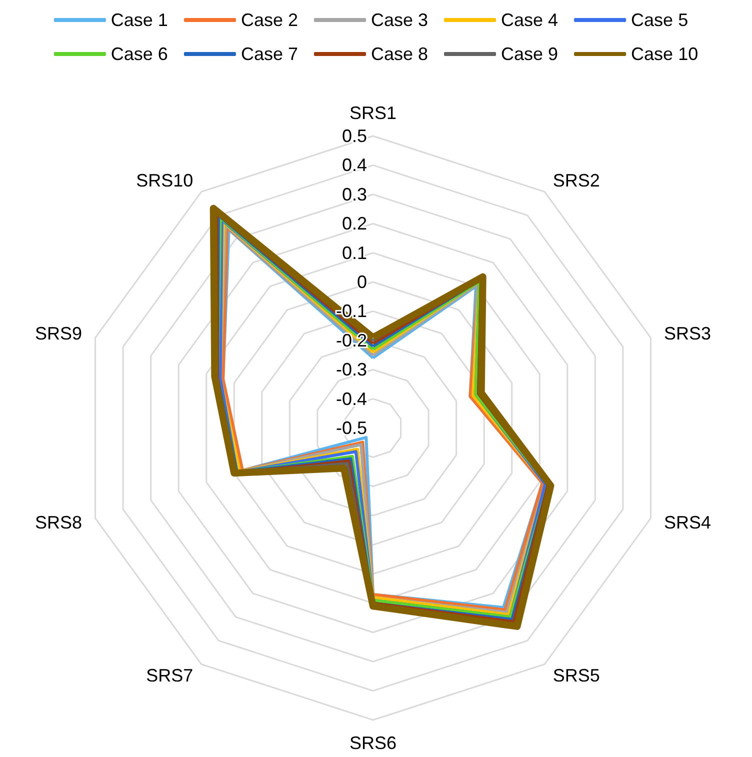 This screenshot has height=757, width=752. Describe the element at coordinates (269, 54) in the screenshot. I see `legend-label: Case 7` at that location.